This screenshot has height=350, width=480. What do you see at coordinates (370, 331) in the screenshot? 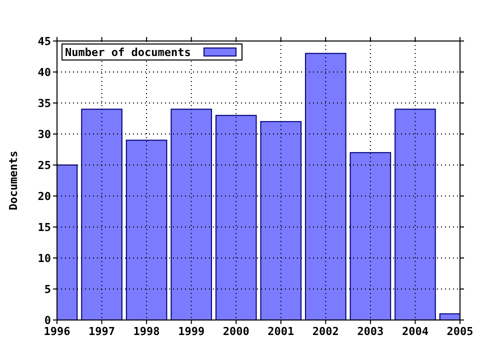
I see `x-tick-label: 2003` at bounding box center [370, 331].